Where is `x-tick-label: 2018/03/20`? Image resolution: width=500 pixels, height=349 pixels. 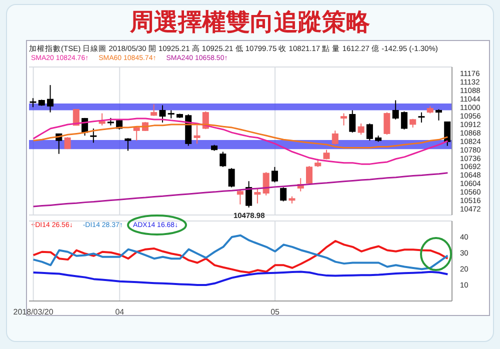
x-tick-label: 2018/03/20 is located at coordinates (33, 312).